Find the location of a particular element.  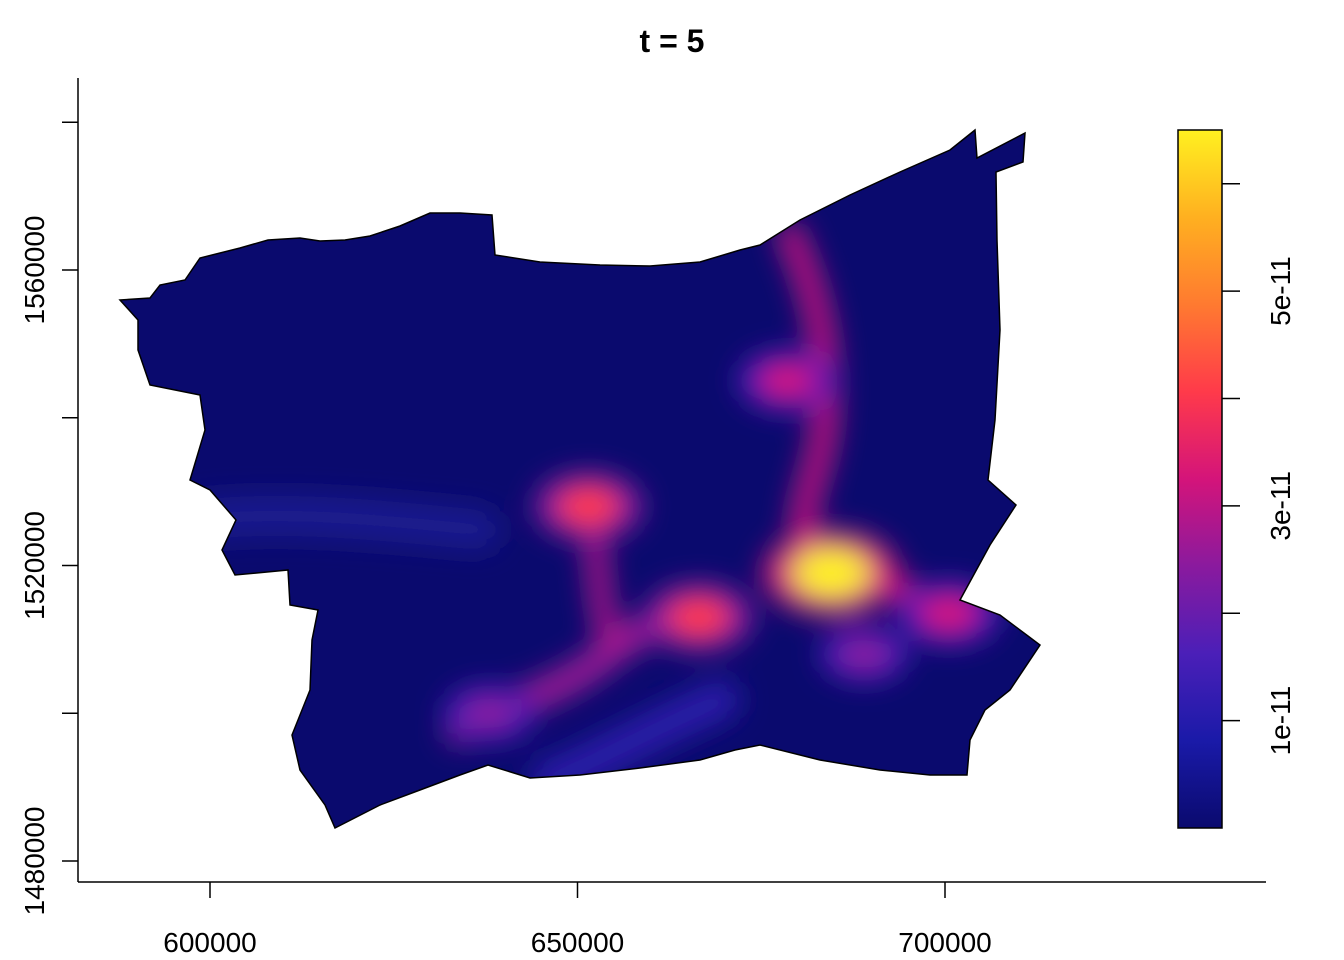

chart-title: t = 5 is located at coordinates (672, 41).